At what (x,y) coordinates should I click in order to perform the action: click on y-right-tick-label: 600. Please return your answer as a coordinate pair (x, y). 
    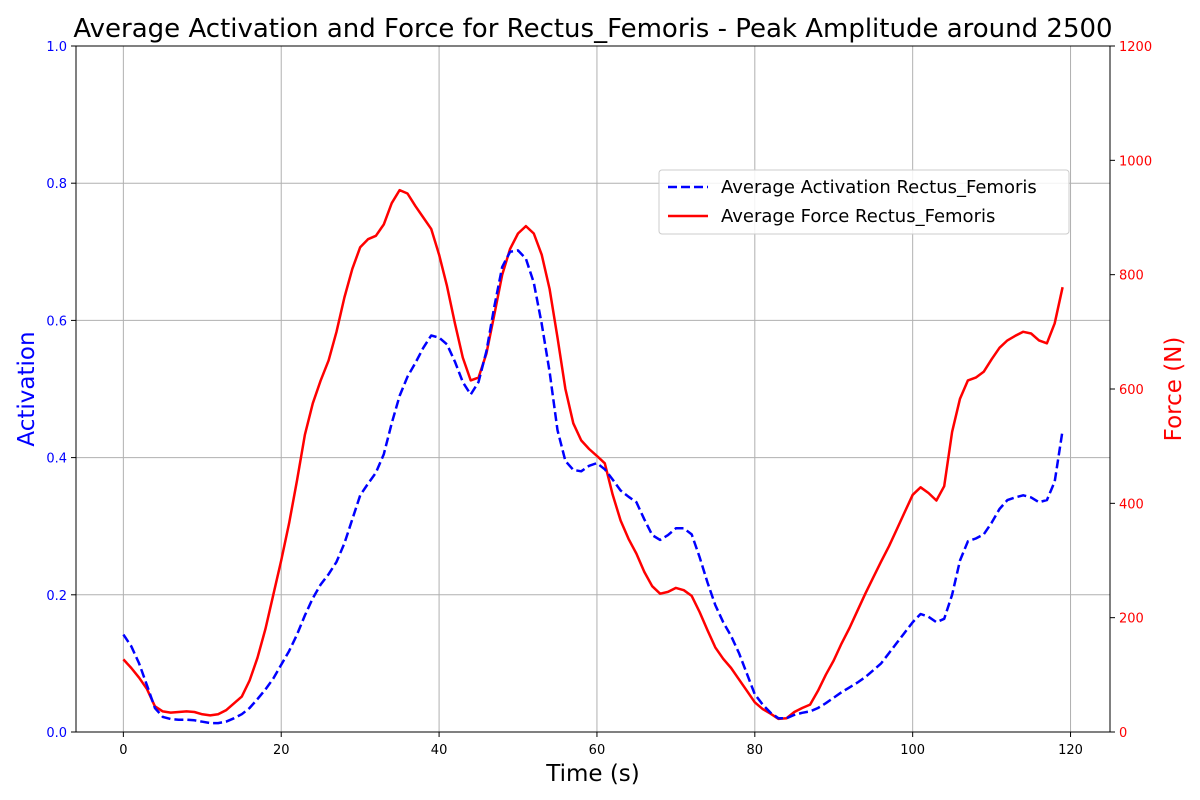
    Looking at the image, I should click on (1131, 390).